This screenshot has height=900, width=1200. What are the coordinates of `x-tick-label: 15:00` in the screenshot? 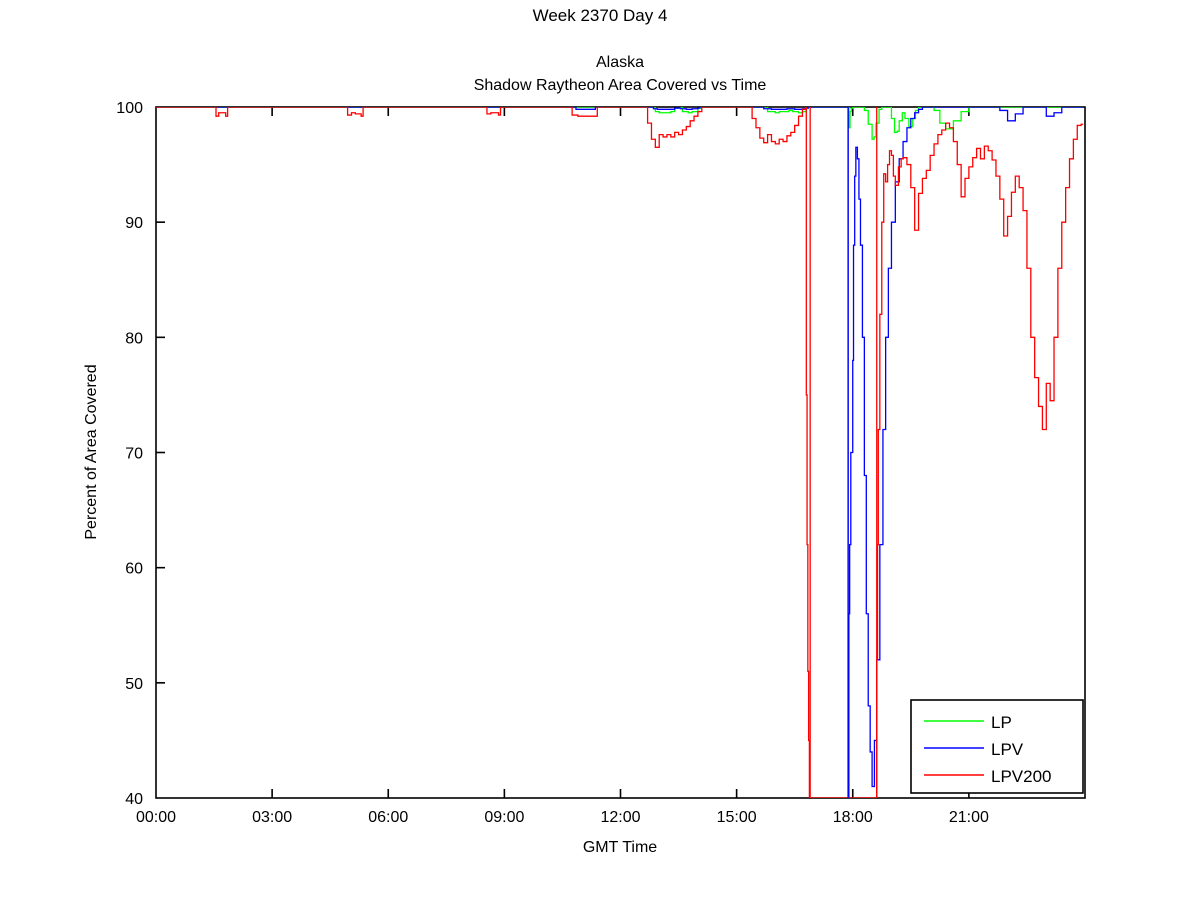 It's located at (737, 817).